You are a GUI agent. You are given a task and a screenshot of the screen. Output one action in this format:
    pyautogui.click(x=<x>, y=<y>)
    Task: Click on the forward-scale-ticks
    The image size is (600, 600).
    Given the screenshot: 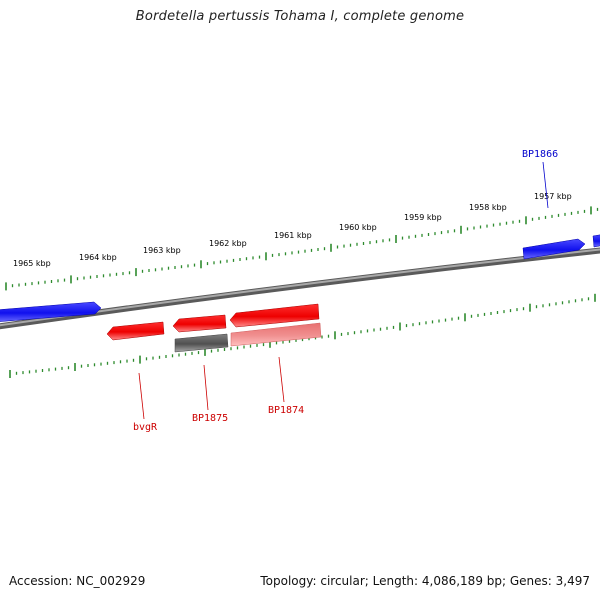 What is the action you would take?
    pyautogui.click(x=302, y=248)
    